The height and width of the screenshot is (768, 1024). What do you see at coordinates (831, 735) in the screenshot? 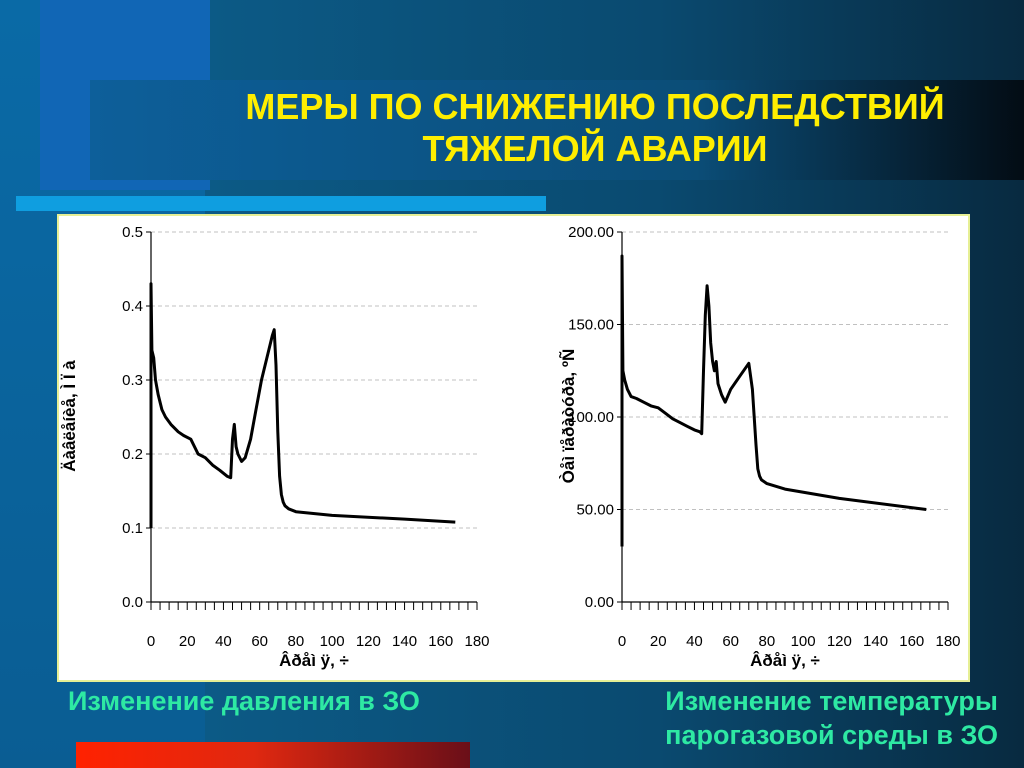
I see `caption-temperature-line-2: парогазовой среды в ЗО` at bounding box center [831, 735].